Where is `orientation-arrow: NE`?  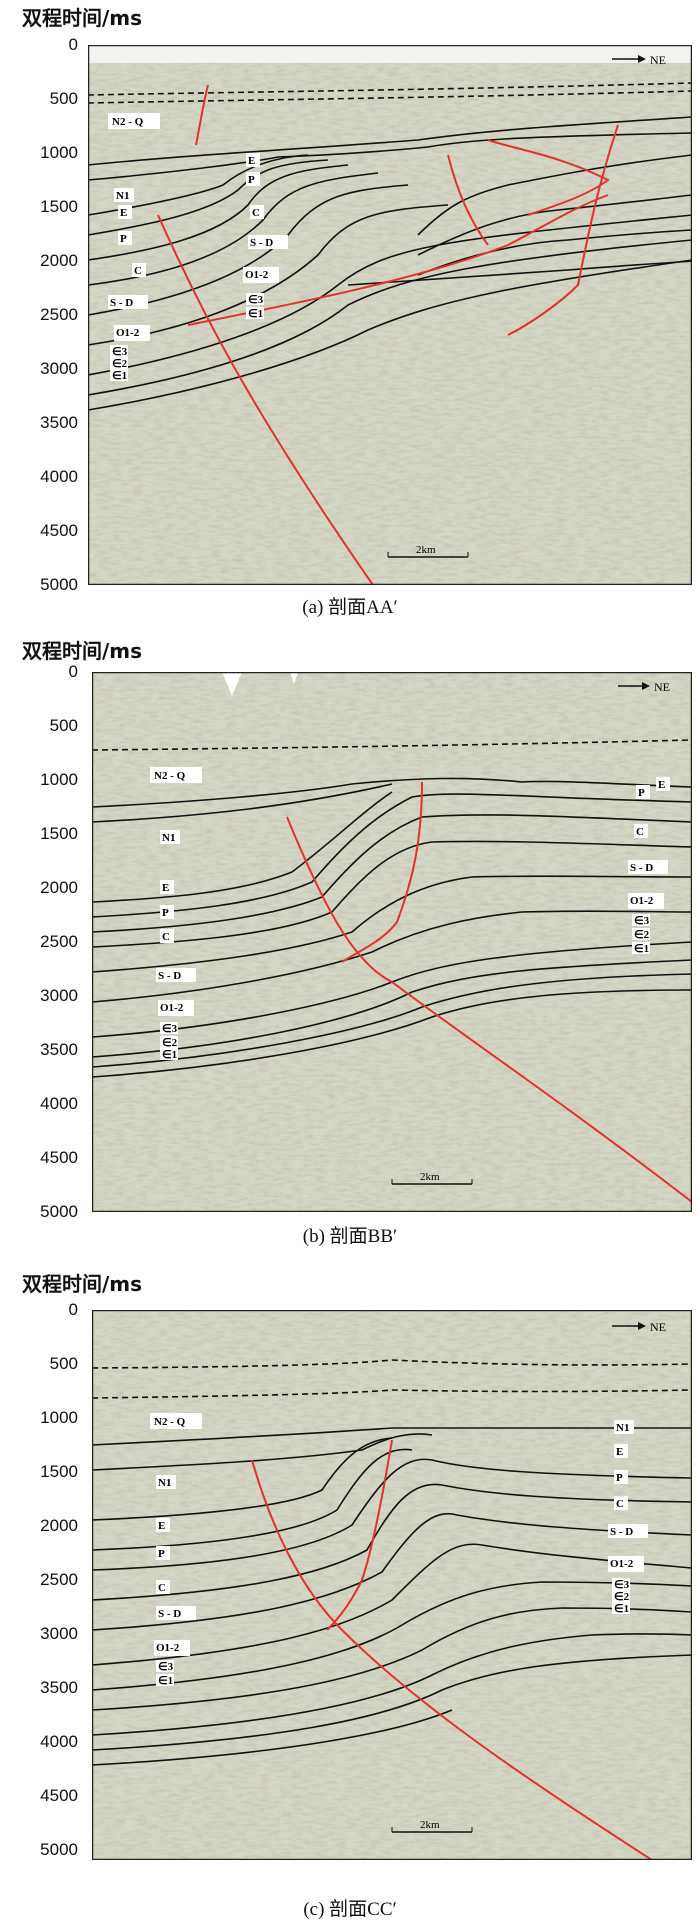 orientation-arrow: NE is located at coordinates (639, 1327).